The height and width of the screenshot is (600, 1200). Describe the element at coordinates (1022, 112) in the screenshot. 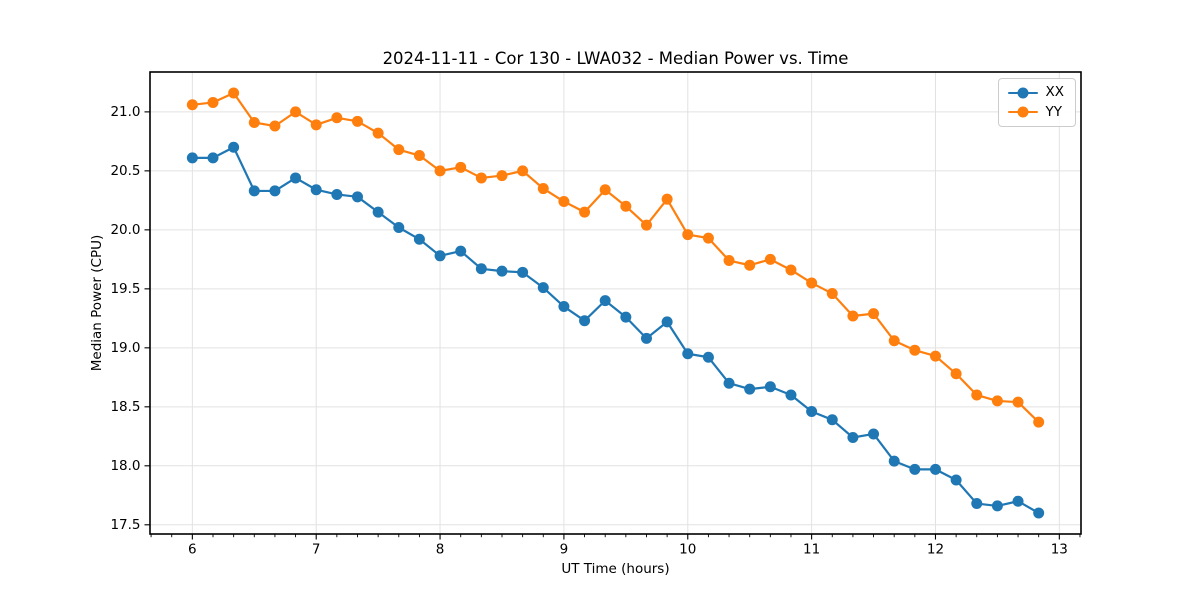

I see `legend-swatch-yy-icon` at that location.